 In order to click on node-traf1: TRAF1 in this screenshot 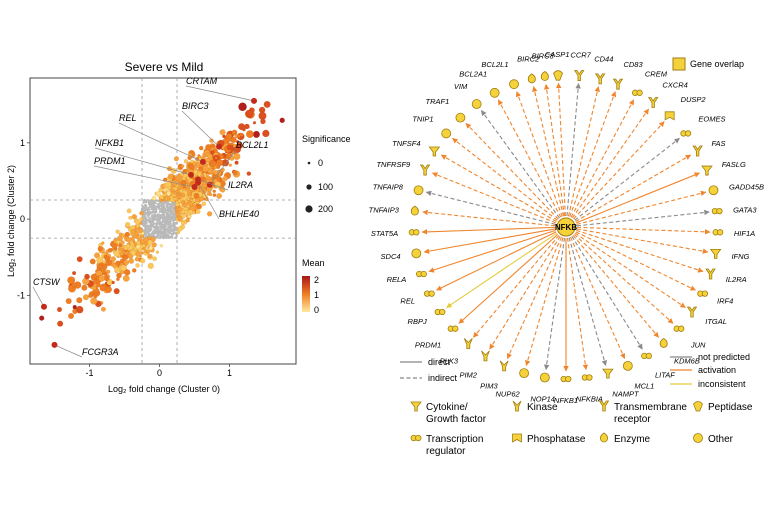, I will do `click(446, 110)`.